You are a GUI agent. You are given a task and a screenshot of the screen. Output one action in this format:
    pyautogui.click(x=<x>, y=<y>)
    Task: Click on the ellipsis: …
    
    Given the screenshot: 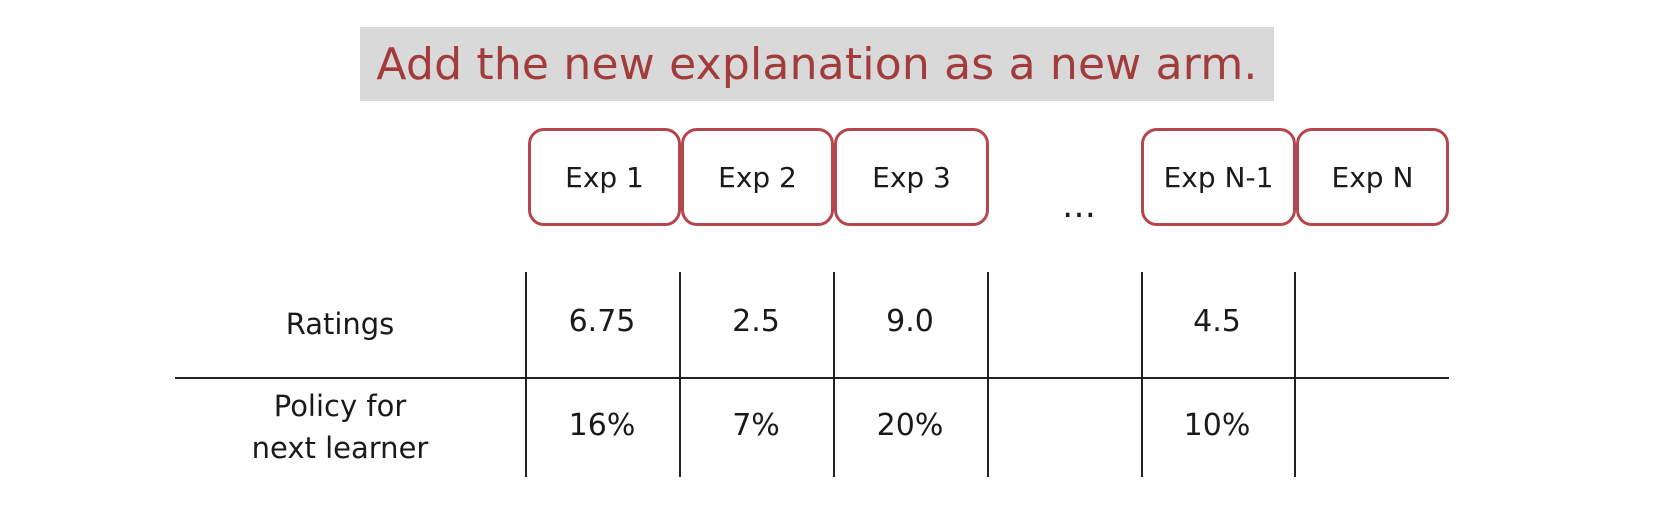 What is the action you would take?
    pyautogui.click(x=1080, y=206)
    